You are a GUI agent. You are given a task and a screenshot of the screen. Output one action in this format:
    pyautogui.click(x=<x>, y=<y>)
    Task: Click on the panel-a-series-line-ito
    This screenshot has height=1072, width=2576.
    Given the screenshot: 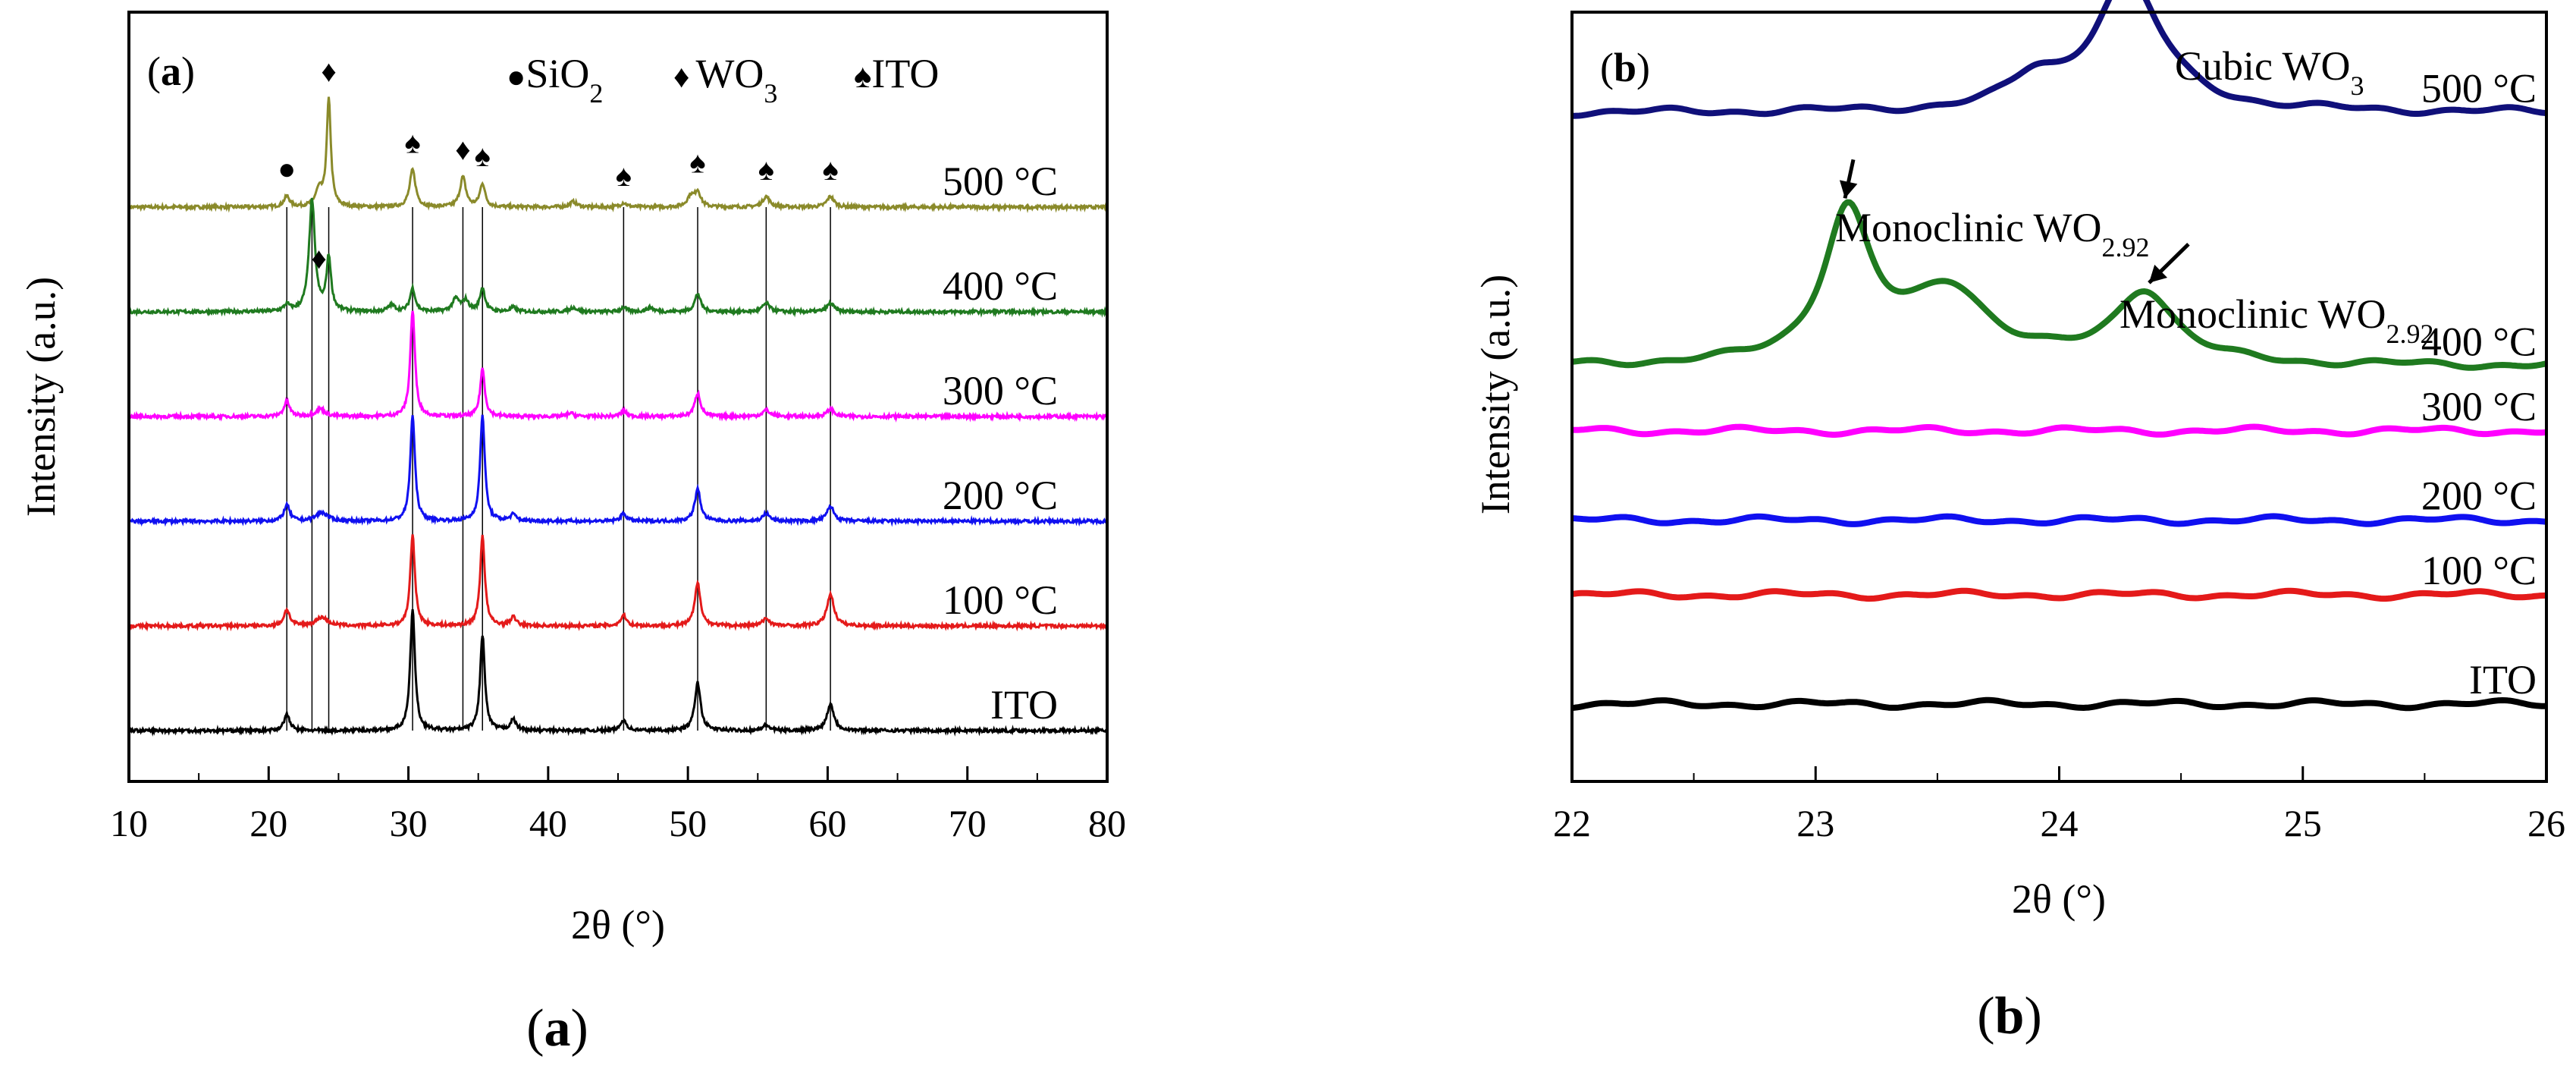 What is the action you would take?
    pyautogui.click(x=618, y=672)
    